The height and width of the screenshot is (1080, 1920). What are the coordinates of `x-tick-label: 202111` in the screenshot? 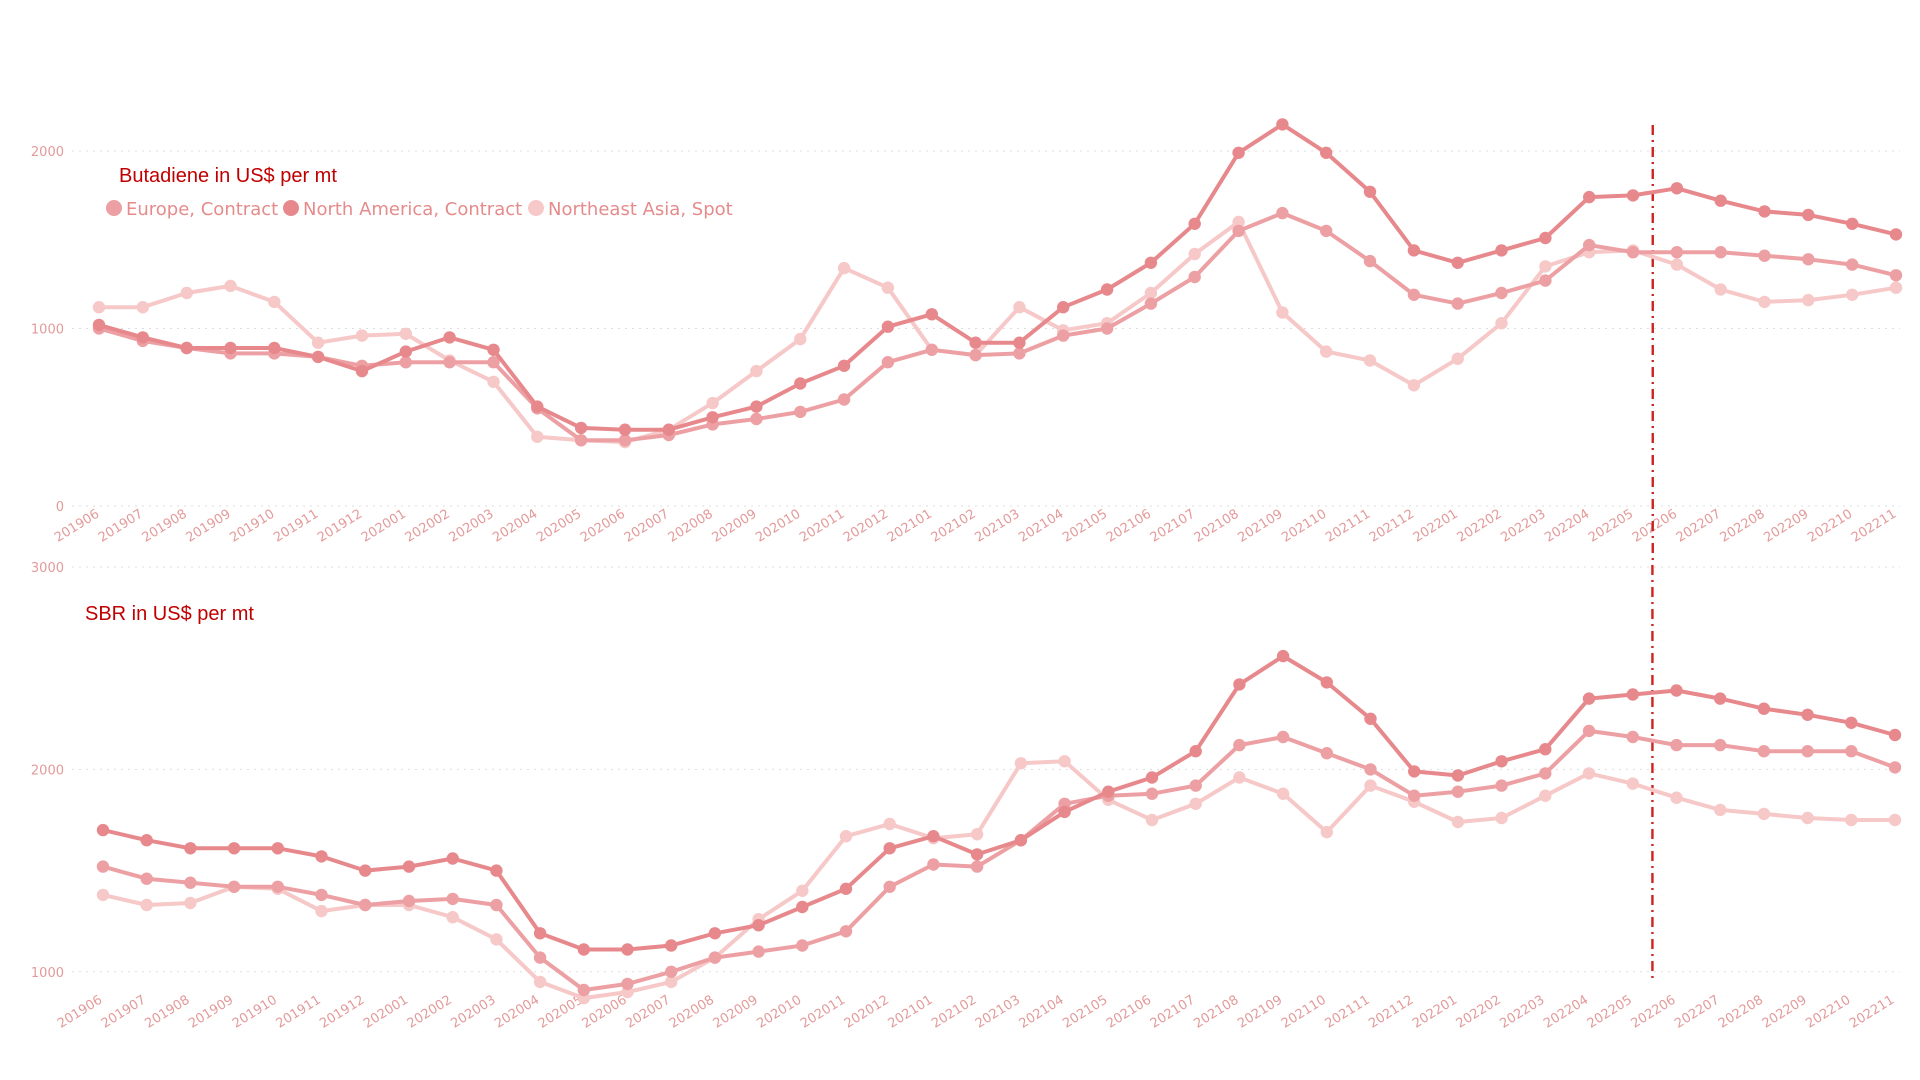 It's located at (1348, 526).